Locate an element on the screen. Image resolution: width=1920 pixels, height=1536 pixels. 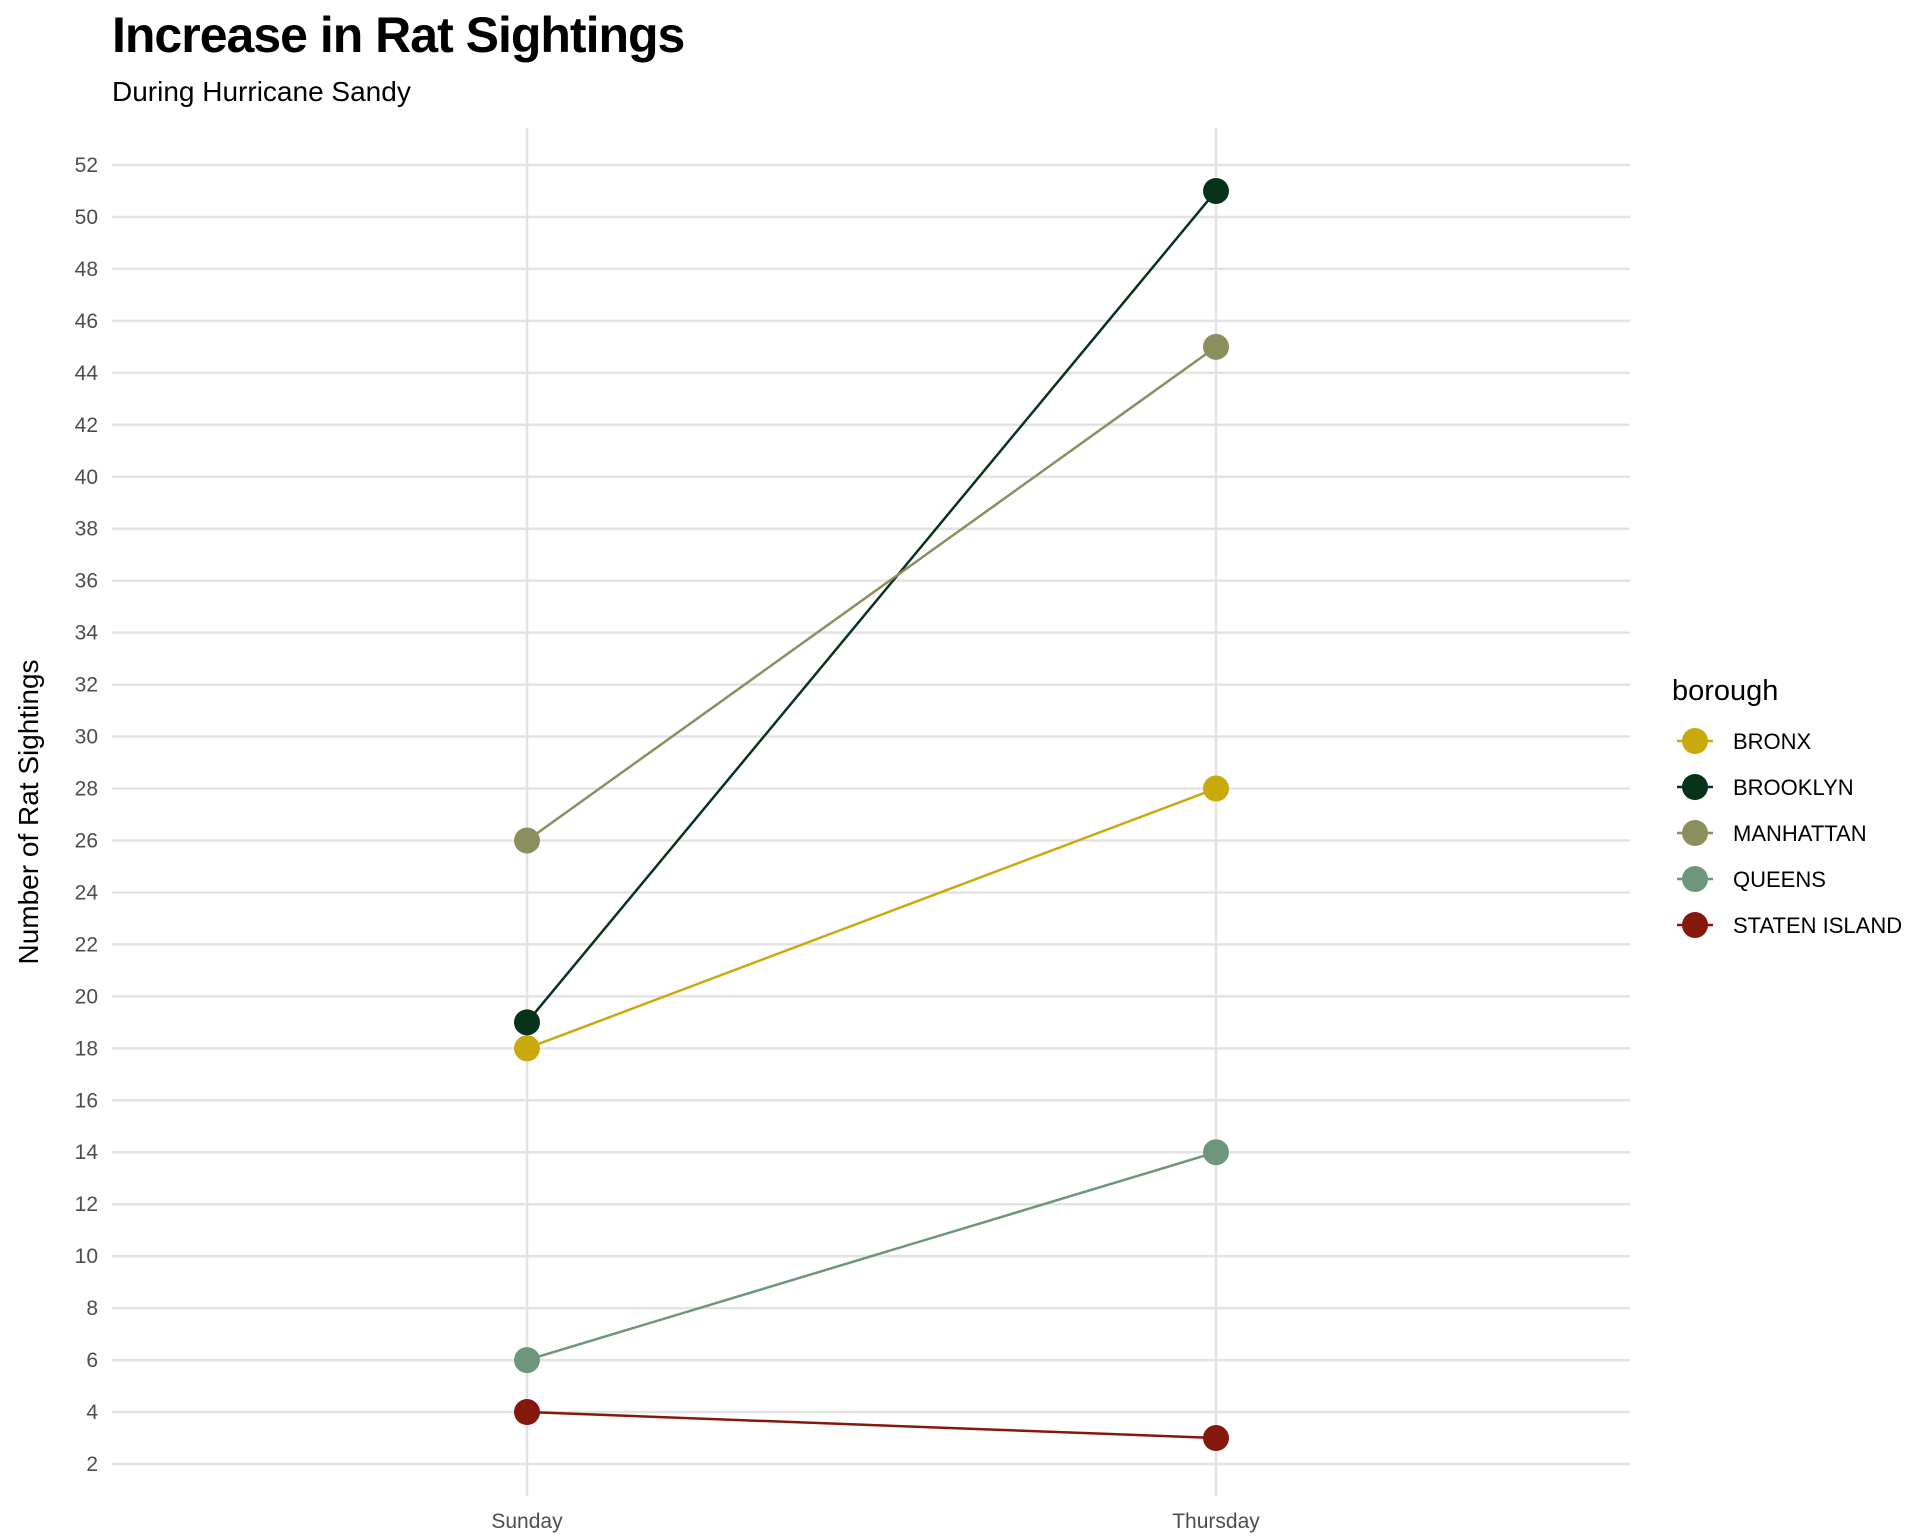
y-tick-label: 38 is located at coordinates (86, 529).